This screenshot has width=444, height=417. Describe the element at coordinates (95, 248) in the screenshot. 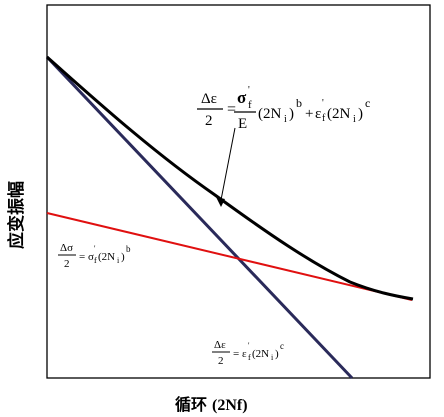

I see `elastic-sigma-prime: '` at that location.